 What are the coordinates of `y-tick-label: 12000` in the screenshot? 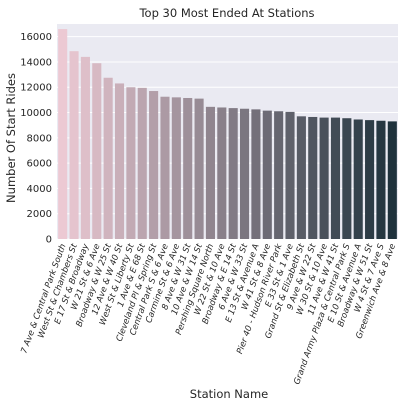 It's located at (36, 88).